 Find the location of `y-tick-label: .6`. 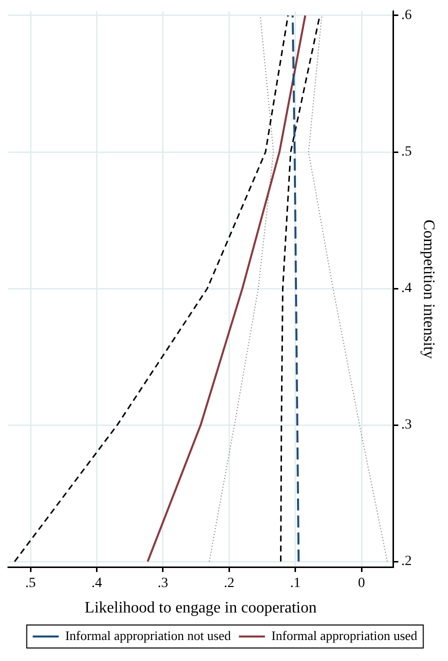

y-tick-label: .6 is located at coordinates (406, 16).